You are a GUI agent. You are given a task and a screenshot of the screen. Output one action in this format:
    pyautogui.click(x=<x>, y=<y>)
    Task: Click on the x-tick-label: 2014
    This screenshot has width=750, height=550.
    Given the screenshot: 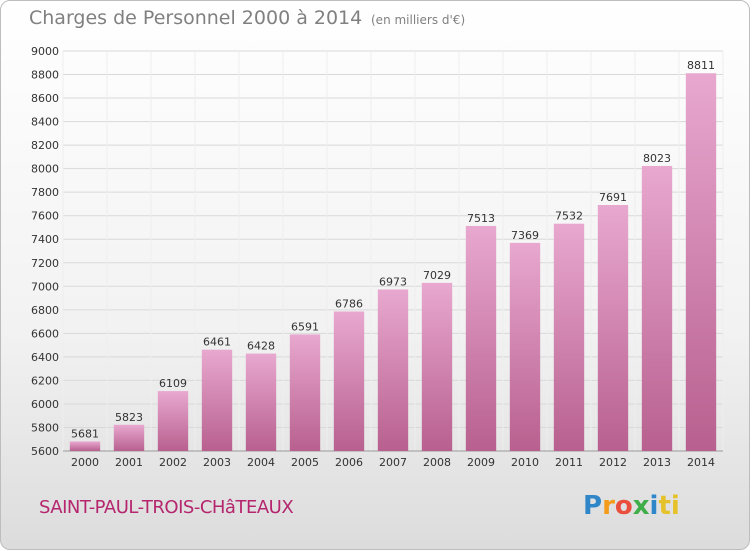 What is the action you would take?
    pyautogui.click(x=701, y=462)
    